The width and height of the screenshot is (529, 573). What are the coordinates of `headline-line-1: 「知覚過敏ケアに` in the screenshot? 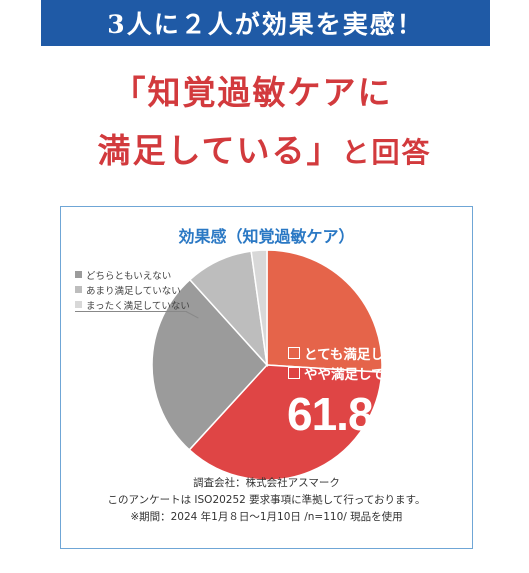 It's located at (252, 92).